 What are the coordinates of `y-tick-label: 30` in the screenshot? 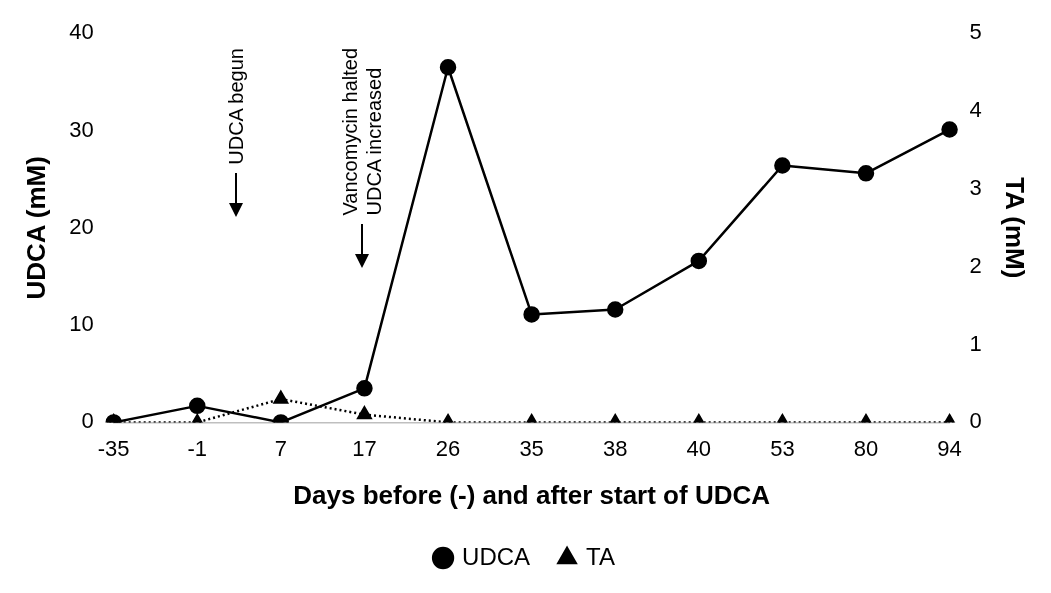 It's located at (81, 129).